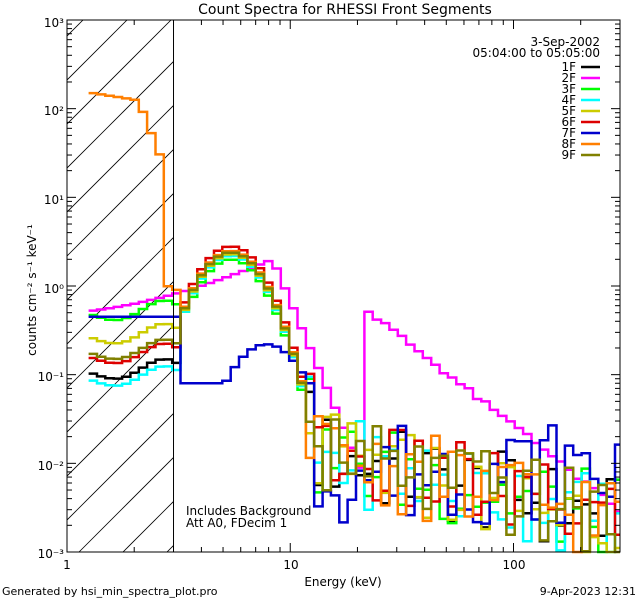  I want to click on time-range-label: 05:04:00 to 05:05:00, so click(536, 53).